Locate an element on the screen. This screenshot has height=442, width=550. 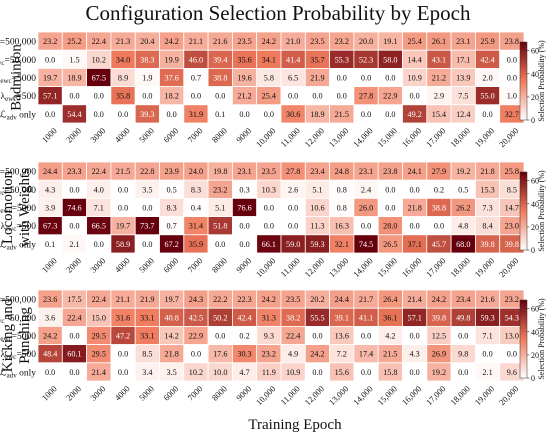
x-tick-label: 4000 is located at coordinates (122, 265).